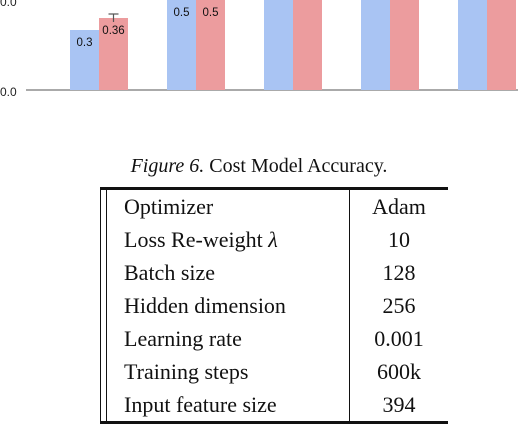  What do you see at coordinates (398, 305) in the screenshot?
I see `param-value: 256` at bounding box center [398, 305].